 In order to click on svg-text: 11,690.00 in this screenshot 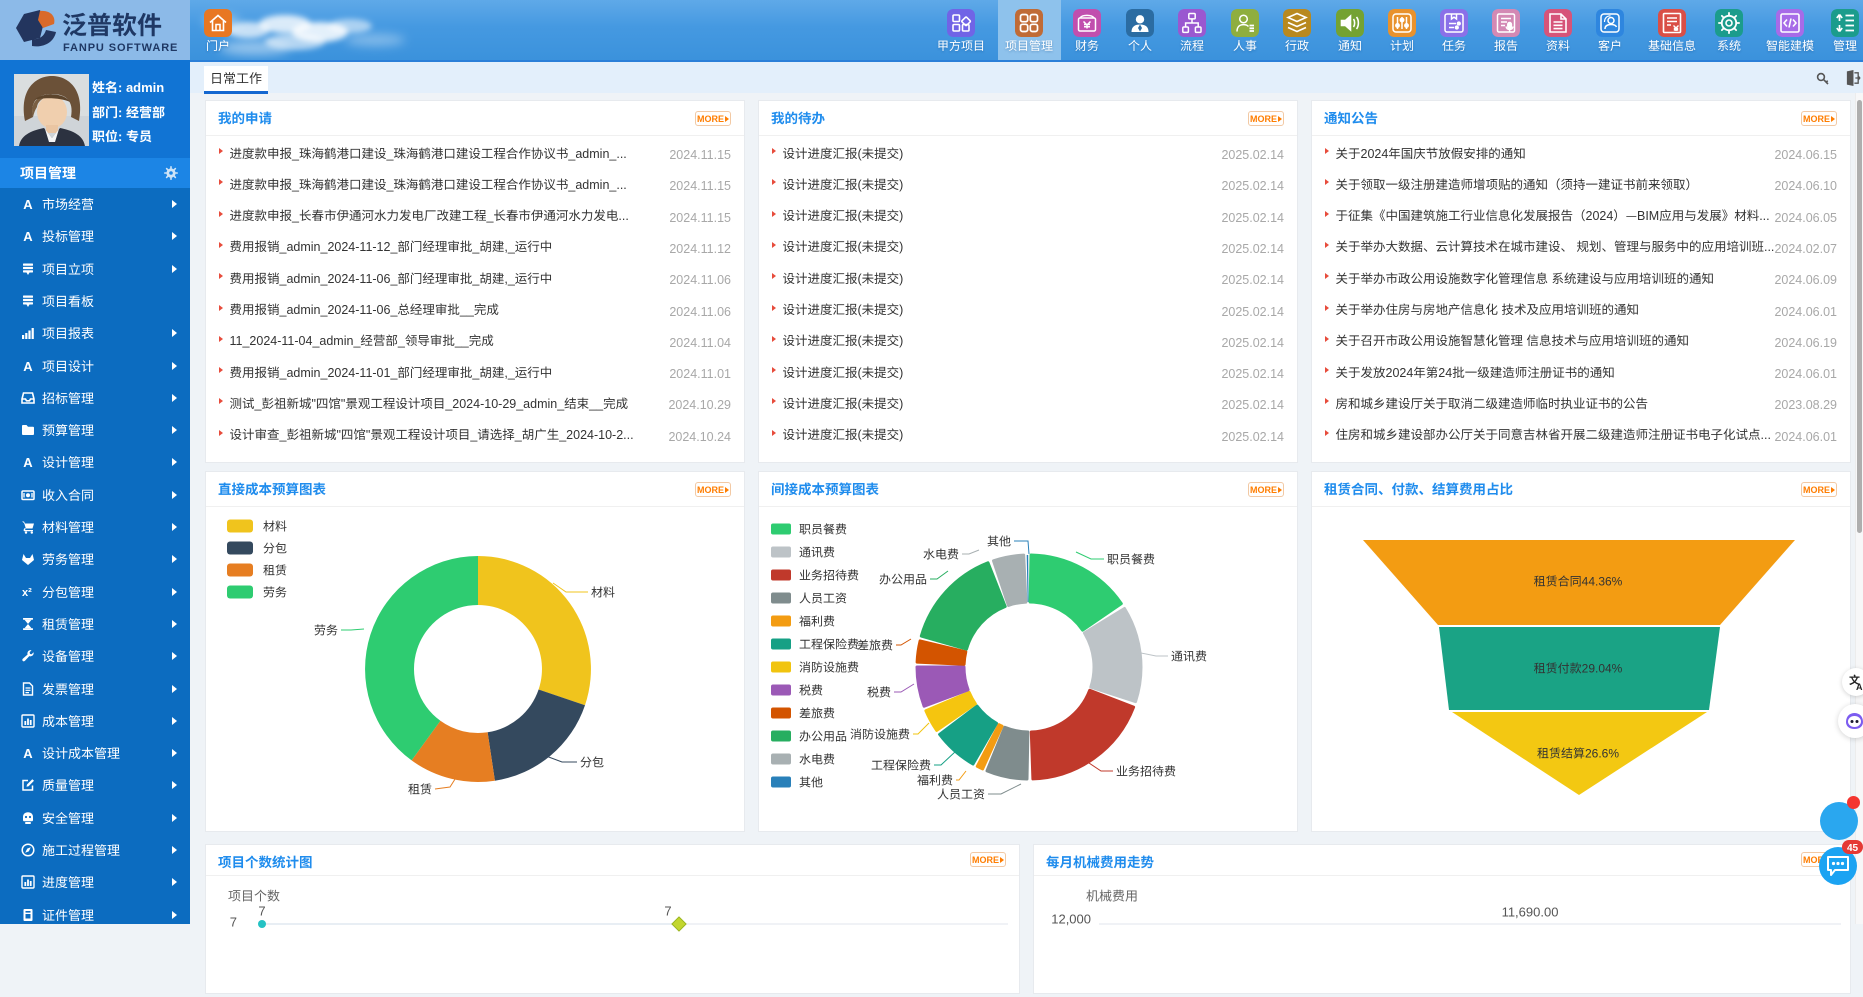, I will do `click(1530, 911)`.